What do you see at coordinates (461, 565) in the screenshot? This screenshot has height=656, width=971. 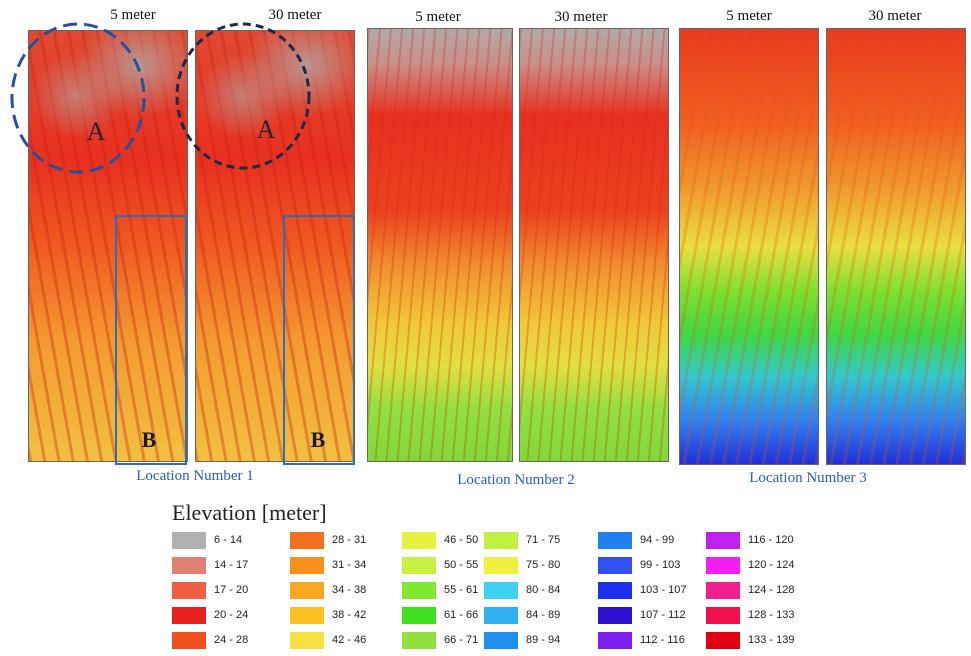 I see `legend-label: 50 - 55` at bounding box center [461, 565].